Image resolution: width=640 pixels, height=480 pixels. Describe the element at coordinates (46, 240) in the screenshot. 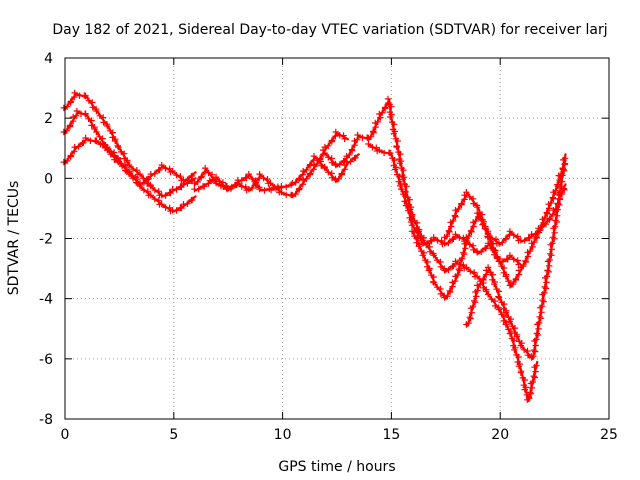

I see `y-tick-label: -2` at that location.